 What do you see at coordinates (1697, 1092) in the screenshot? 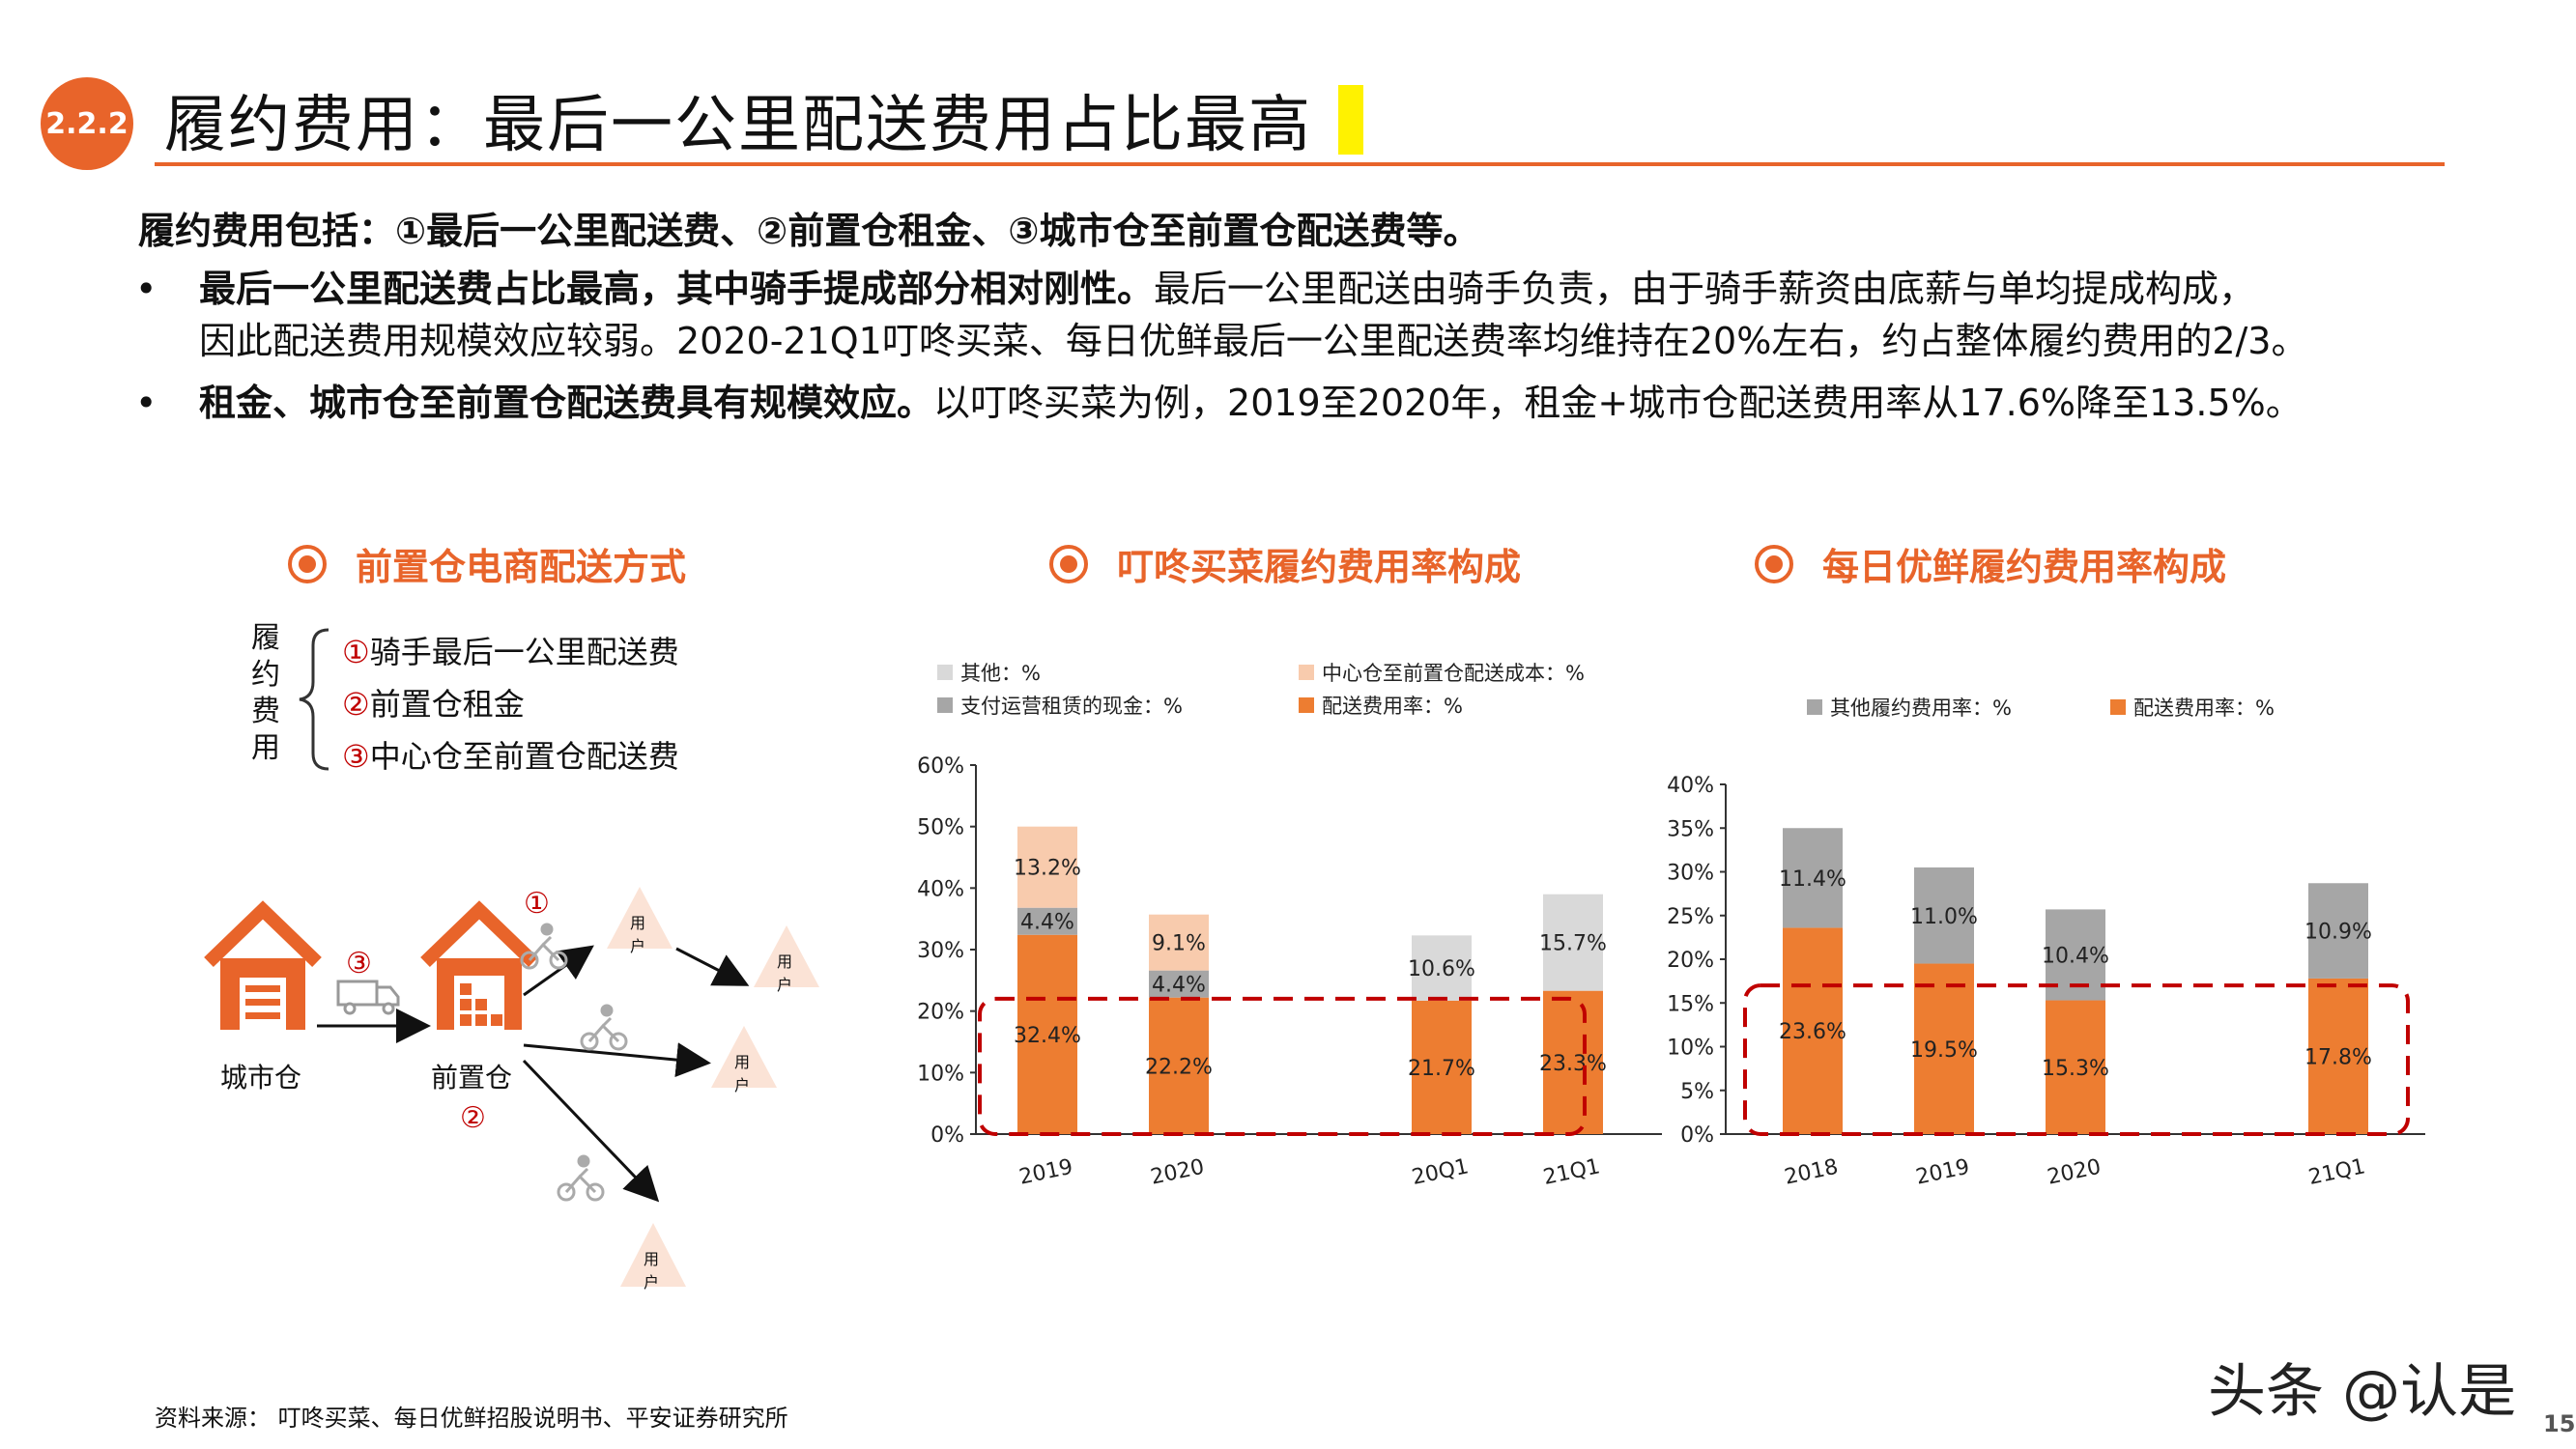
I see `y-tick-label: 5%` at bounding box center [1697, 1092].